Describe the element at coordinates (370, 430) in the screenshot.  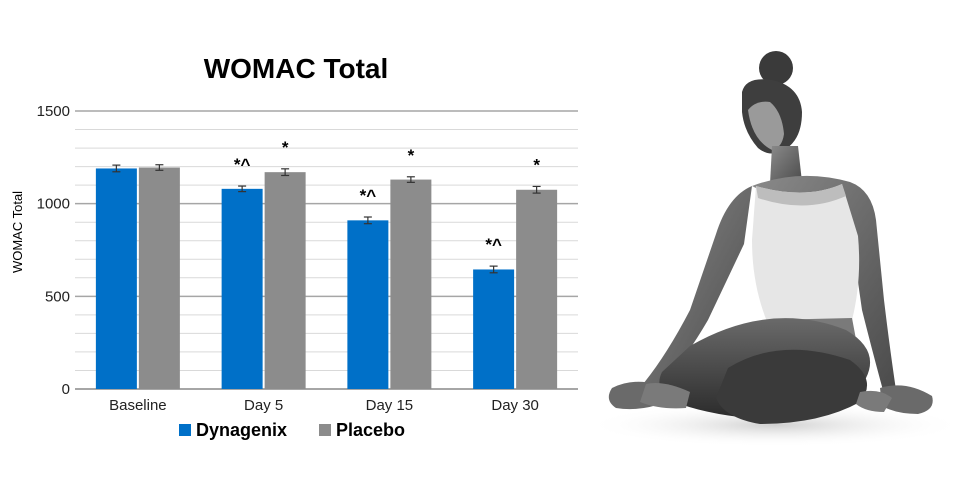
I see `legend-label: Placebo` at that location.